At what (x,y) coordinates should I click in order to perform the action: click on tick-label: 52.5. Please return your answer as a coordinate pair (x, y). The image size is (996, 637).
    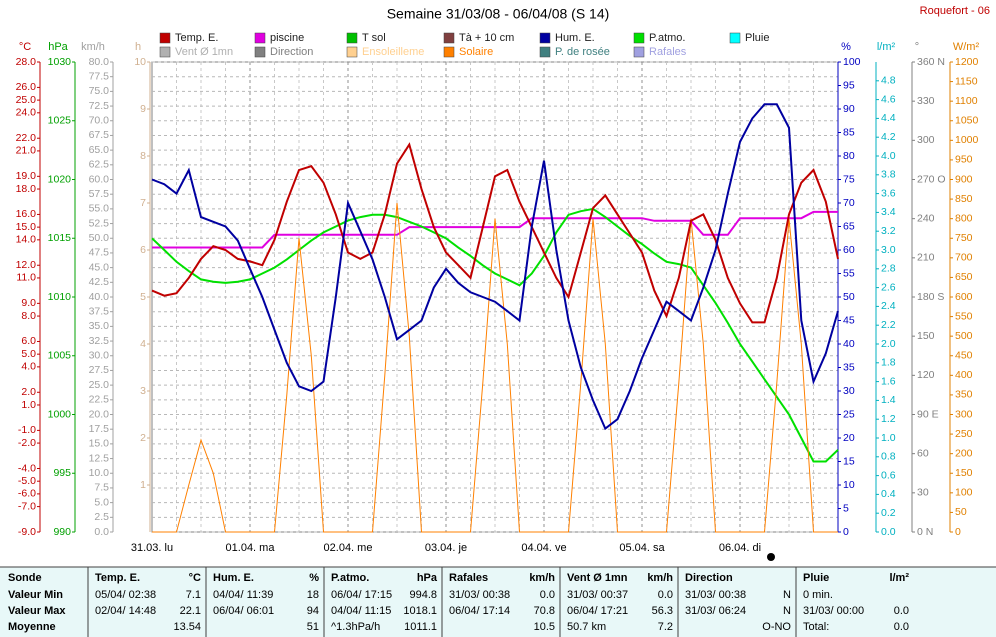
    Looking at the image, I should click on (99, 223).